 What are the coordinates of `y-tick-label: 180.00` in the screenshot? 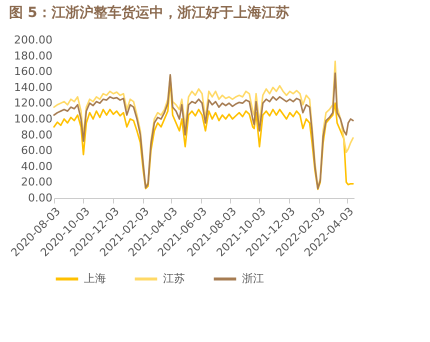 It's located at (33, 55).